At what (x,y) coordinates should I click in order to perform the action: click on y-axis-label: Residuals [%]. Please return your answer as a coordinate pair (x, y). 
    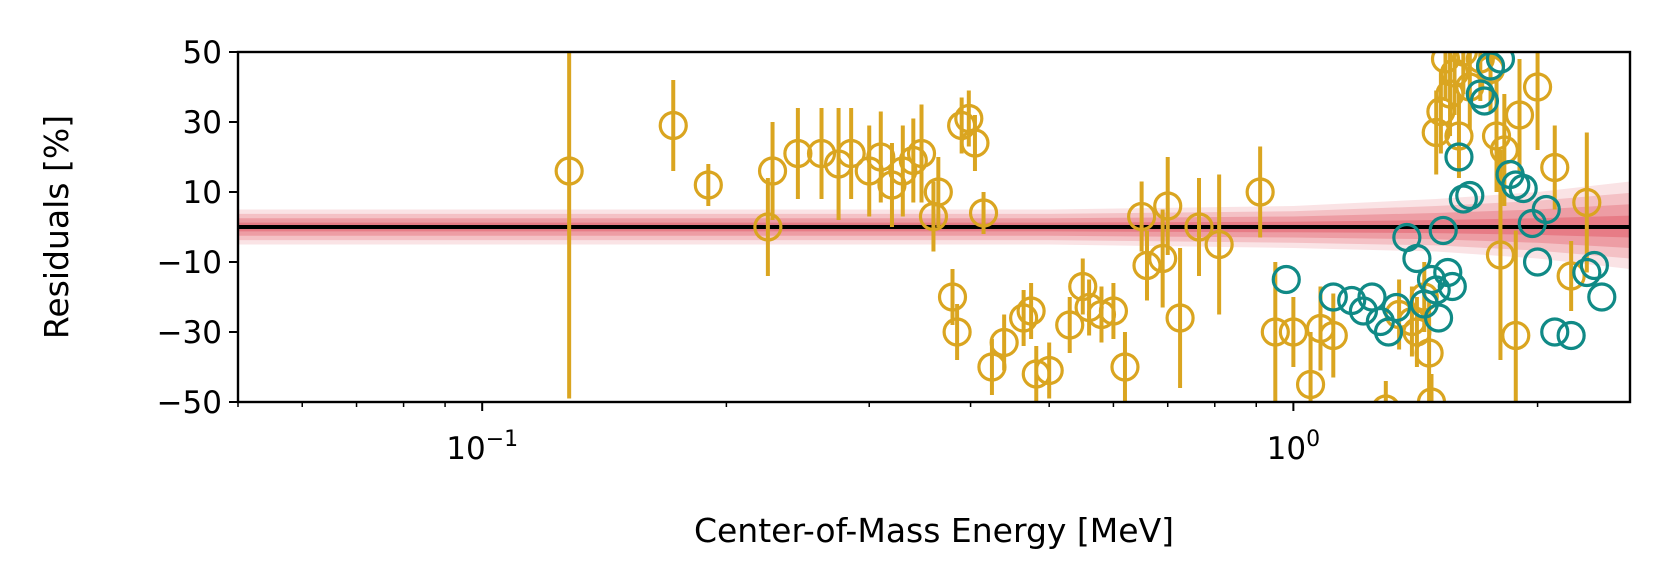
    Looking at the image, I should click on (56, 227).